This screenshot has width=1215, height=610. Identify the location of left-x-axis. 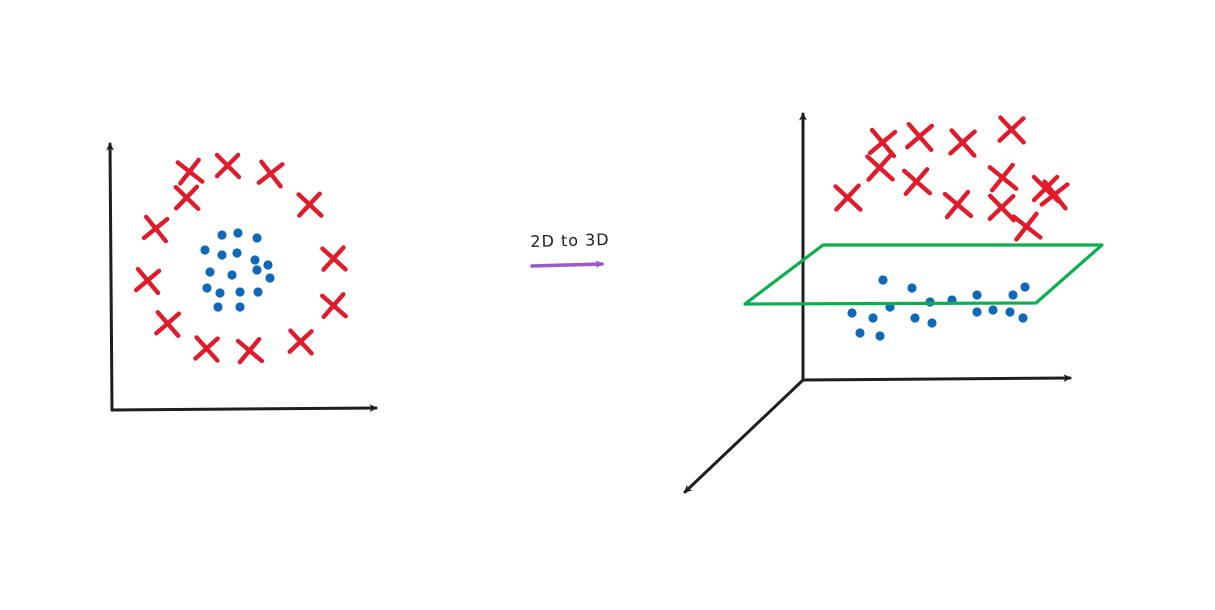
(244, 408).